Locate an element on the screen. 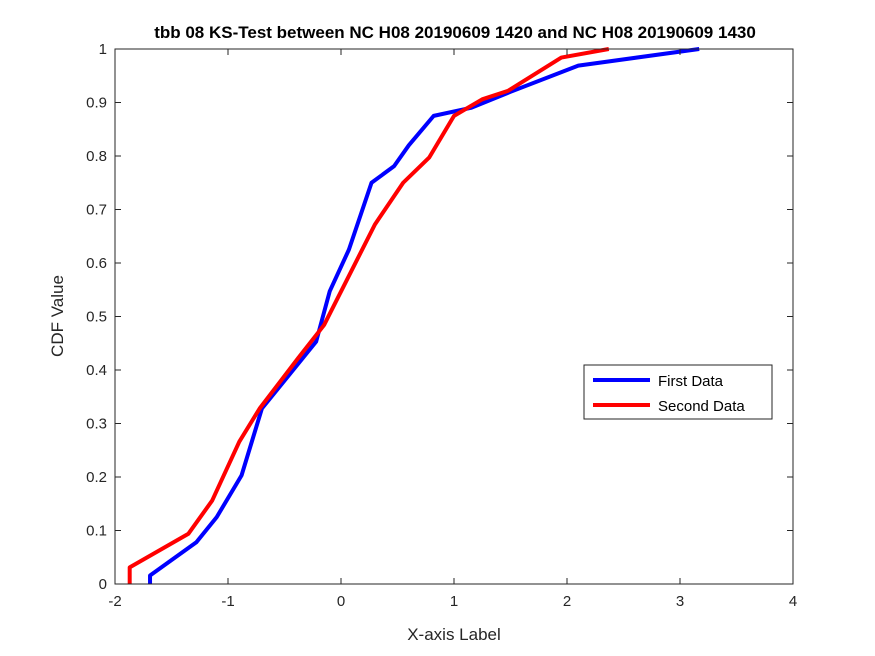 The height and width of the screenshot is (656, 875). y-tick-label: 0.6 is located at coordinates (96, 263).